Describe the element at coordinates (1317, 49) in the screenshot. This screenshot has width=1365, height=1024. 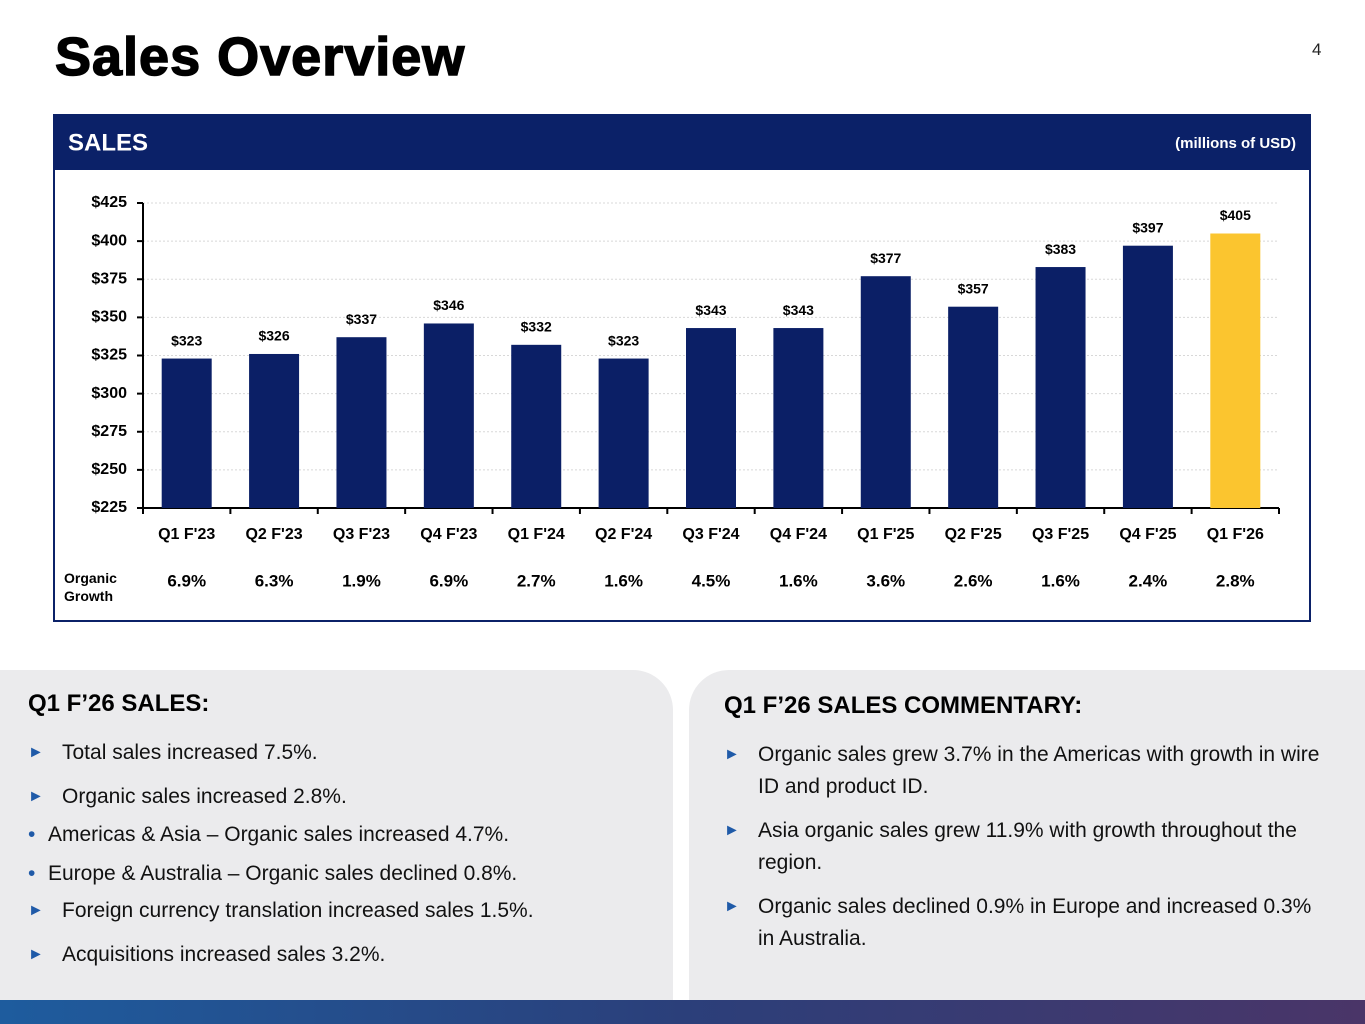
I see `page-number: 4` at that location.